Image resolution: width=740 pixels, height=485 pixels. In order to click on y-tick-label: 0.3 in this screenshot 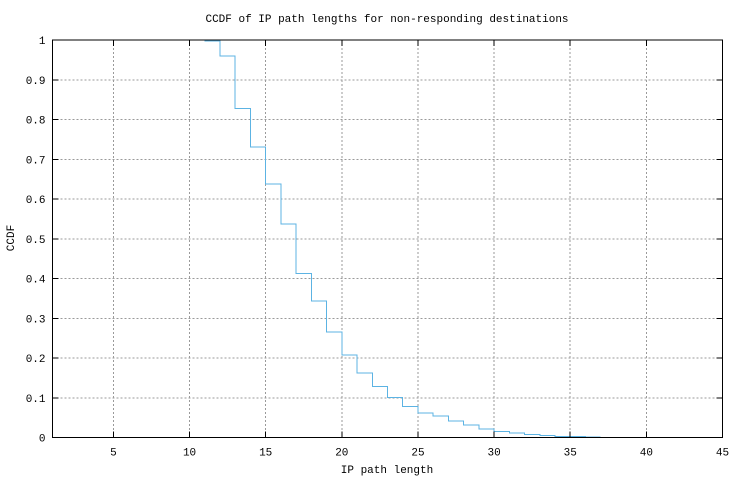, I will do `click(36, 320)`.